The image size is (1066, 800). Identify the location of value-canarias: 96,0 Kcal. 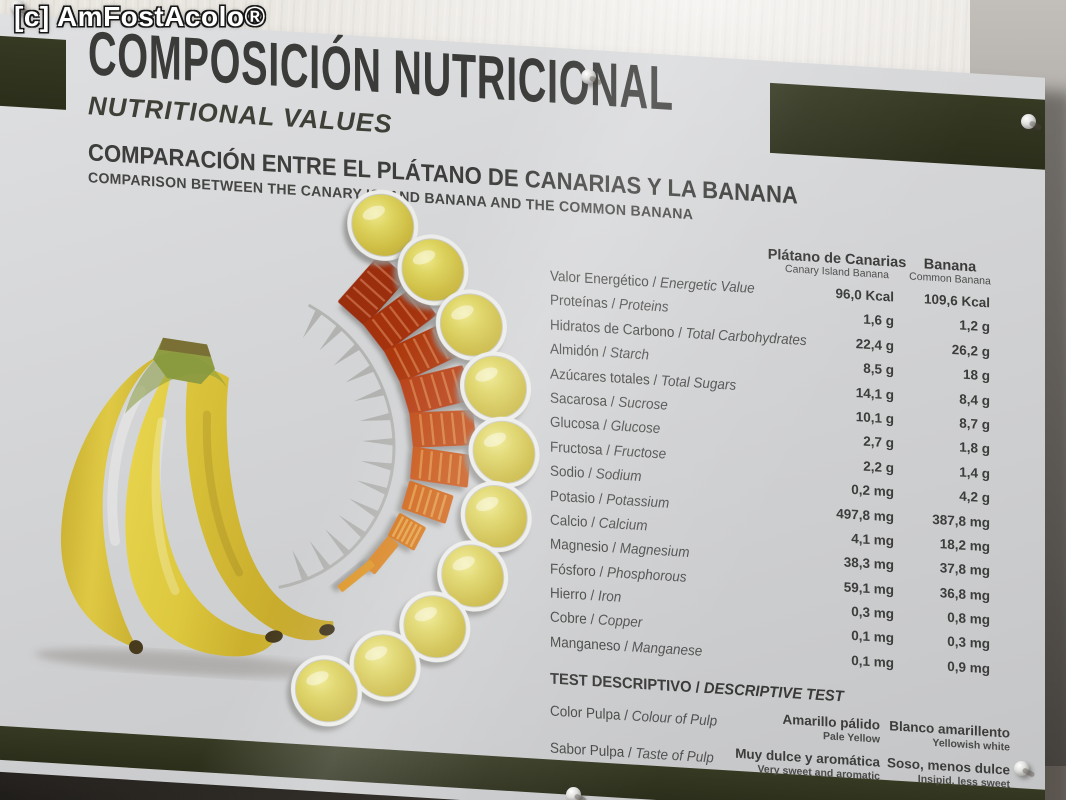
(864, 295).